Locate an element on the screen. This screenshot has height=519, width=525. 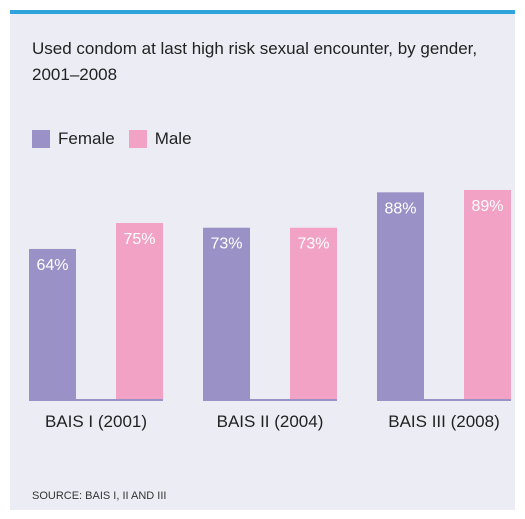
data-label-female-1: 64% is located at coordinates (52, 265).